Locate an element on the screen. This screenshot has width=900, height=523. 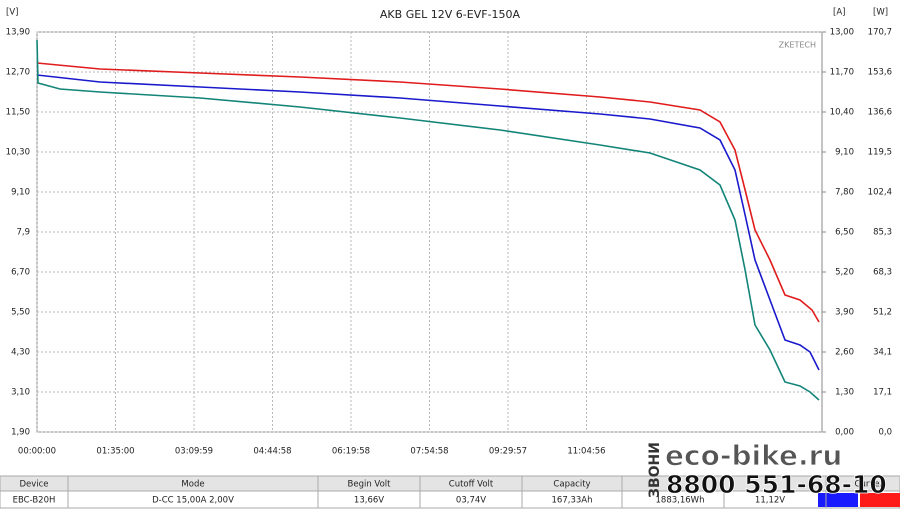
y-tick-label: 7,9 is located at coordinates (23, 233).